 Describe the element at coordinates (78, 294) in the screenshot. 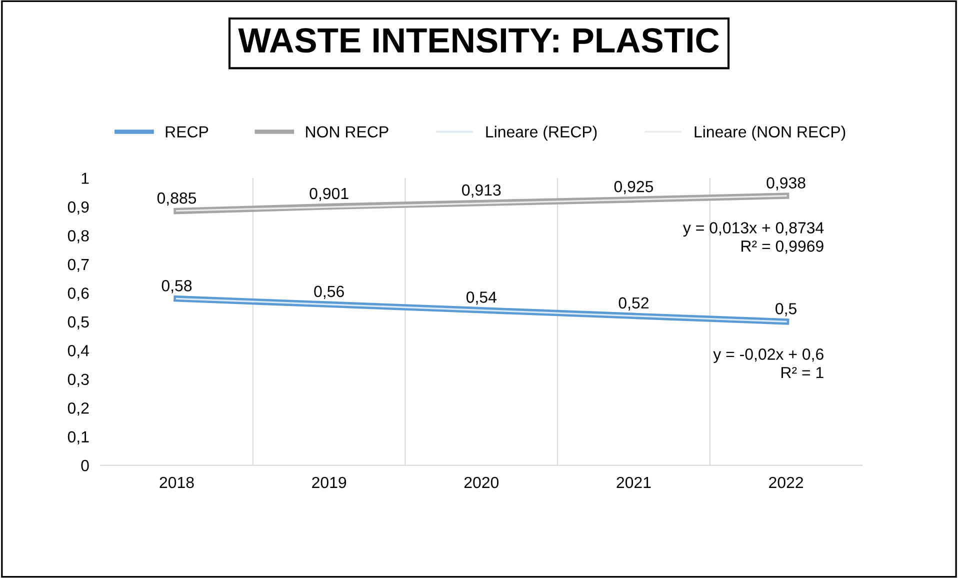

I see `y-tick-label: 0,6` at that location.